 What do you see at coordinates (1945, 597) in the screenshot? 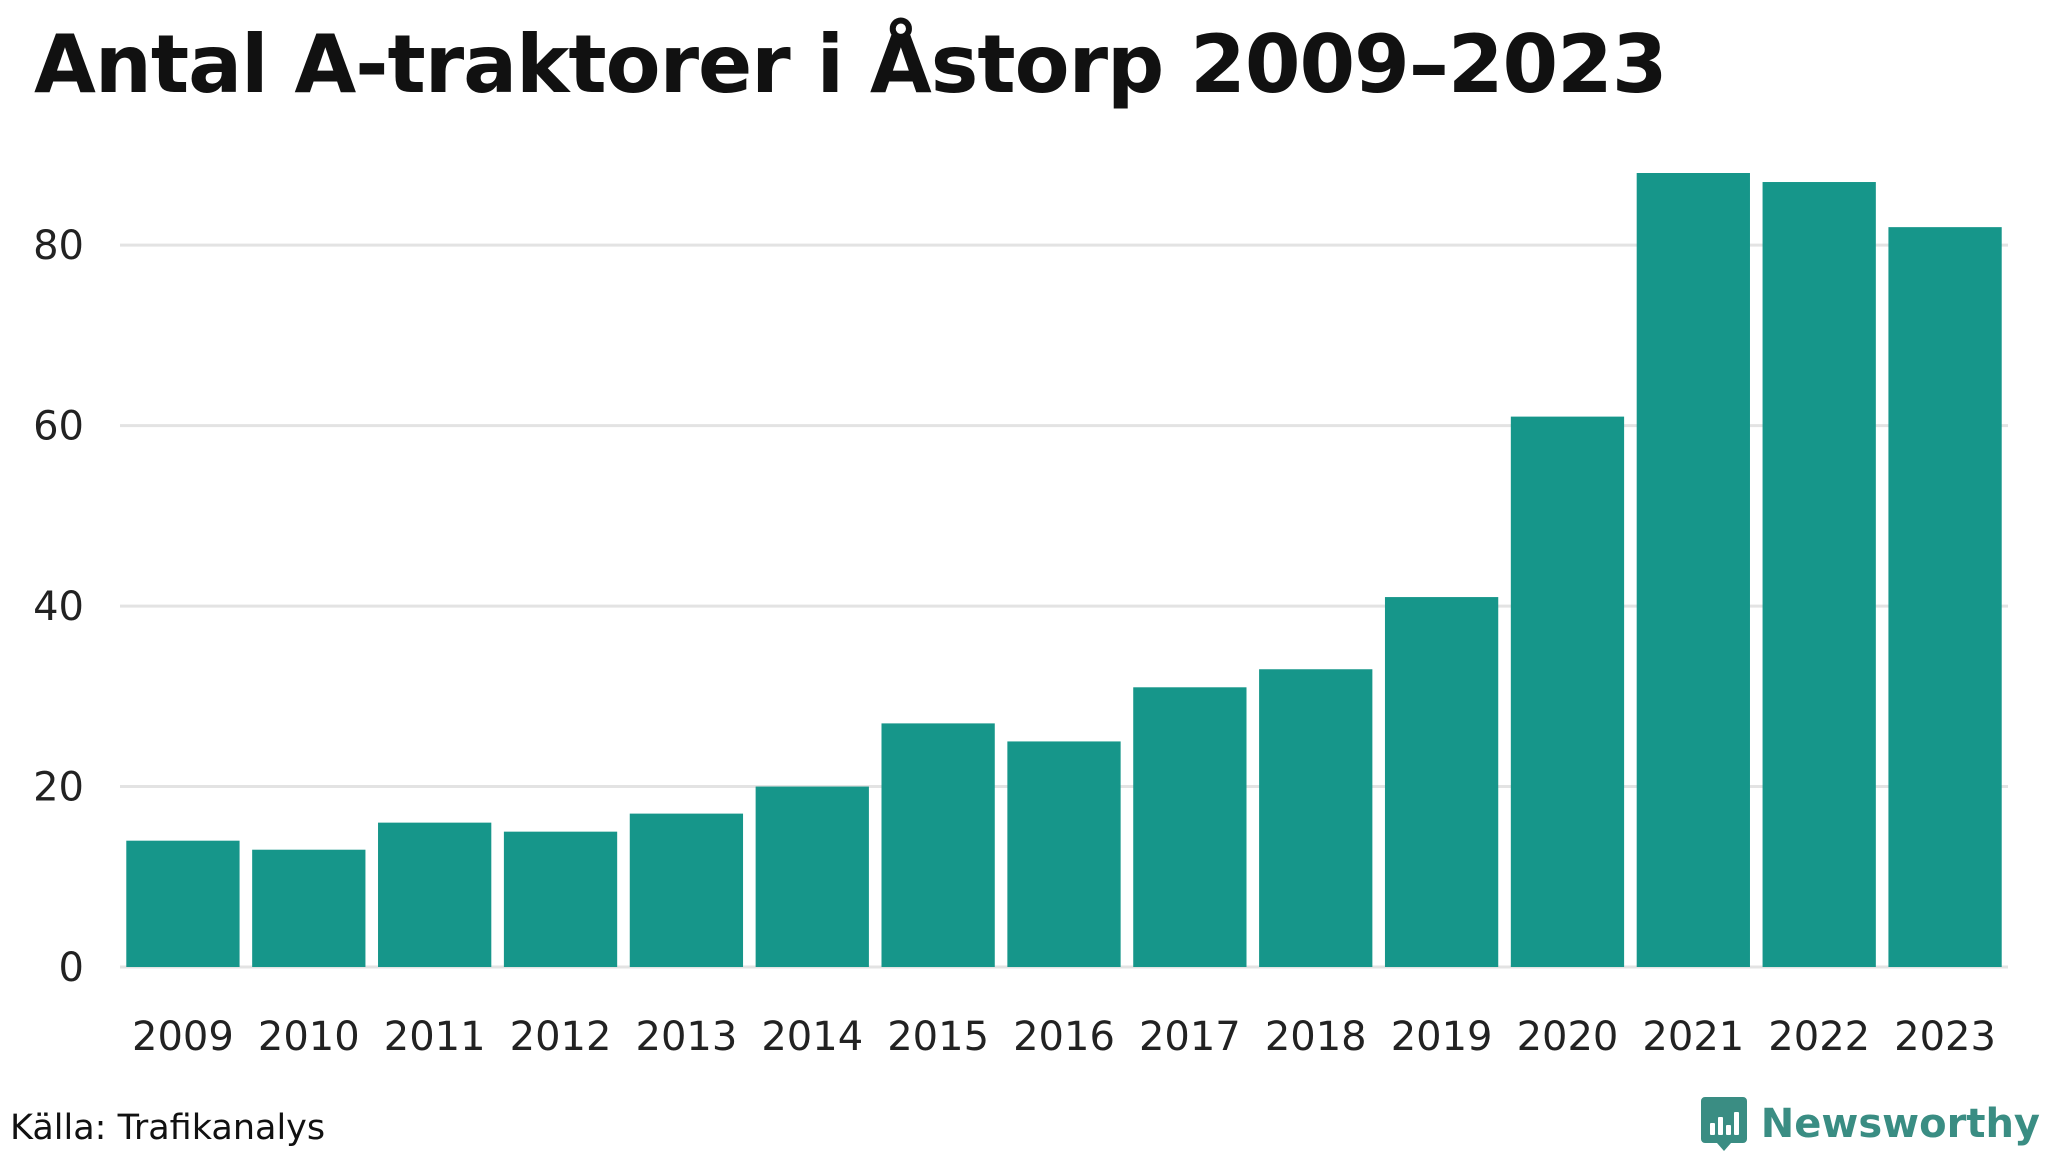
I see `bar-2023` at bounding box center [1945, 597].